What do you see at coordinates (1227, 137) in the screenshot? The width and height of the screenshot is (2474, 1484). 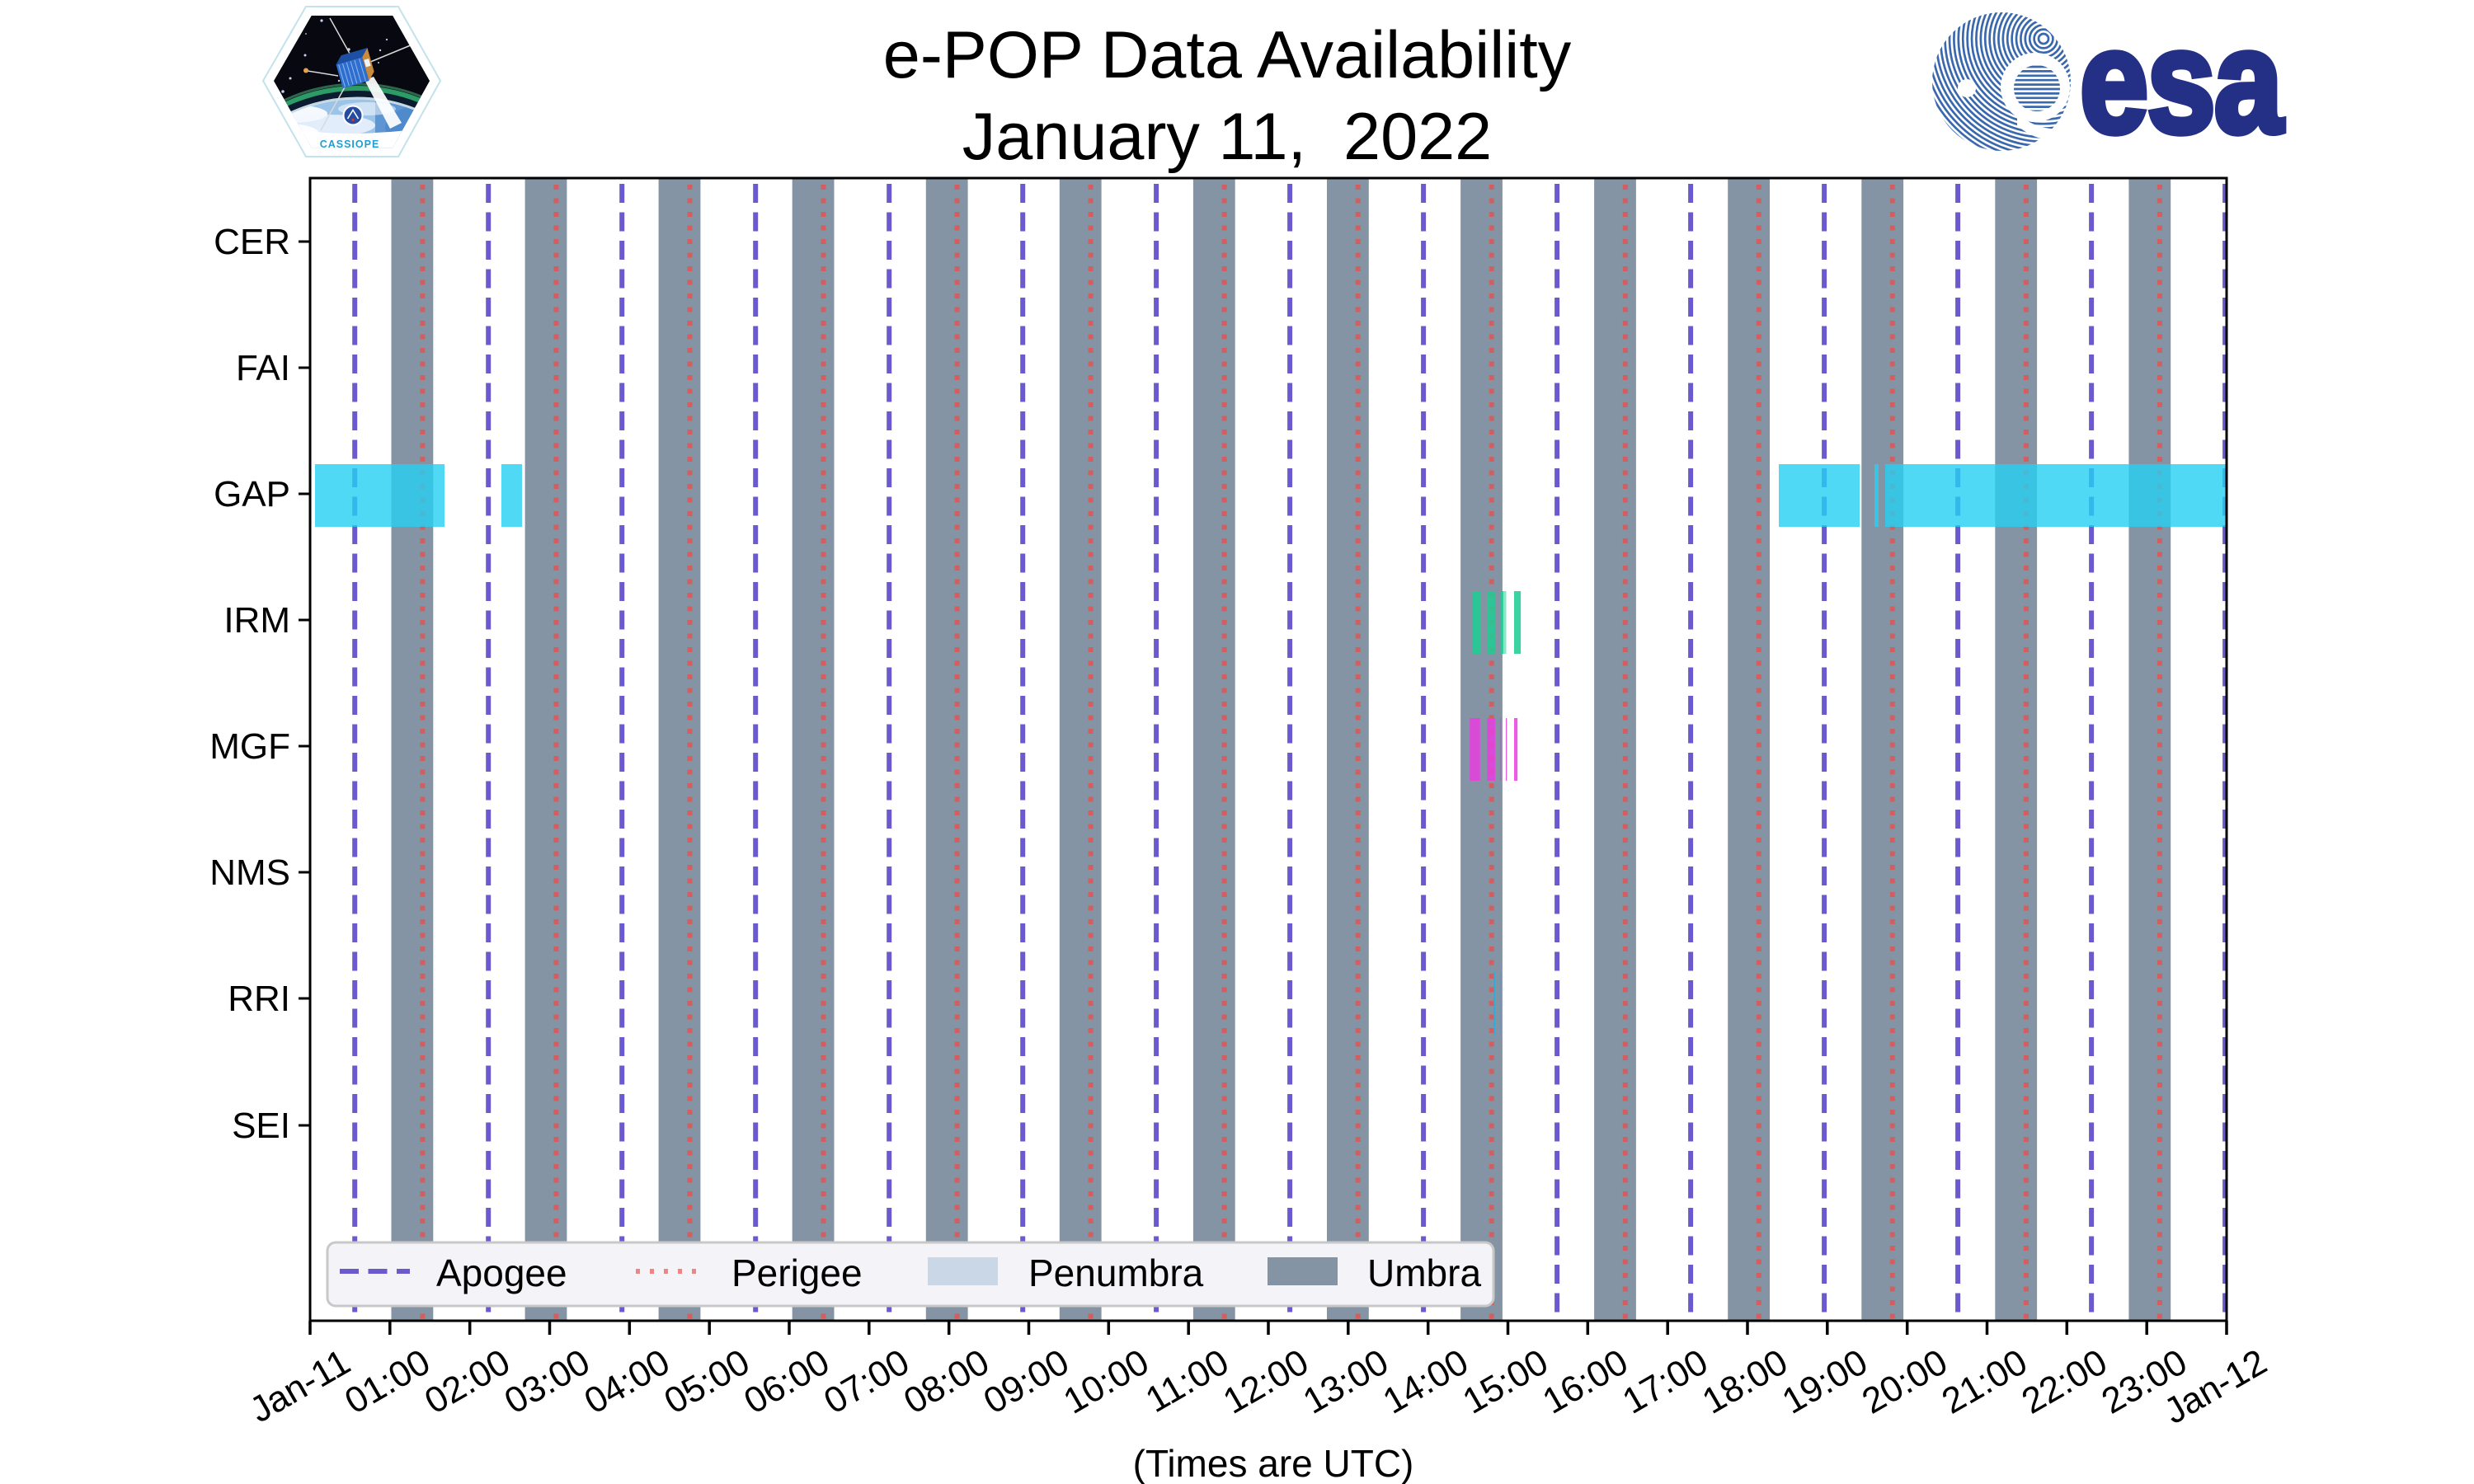 I see `svg-text: January 11, 2022` at bounding box center [1227, 137].